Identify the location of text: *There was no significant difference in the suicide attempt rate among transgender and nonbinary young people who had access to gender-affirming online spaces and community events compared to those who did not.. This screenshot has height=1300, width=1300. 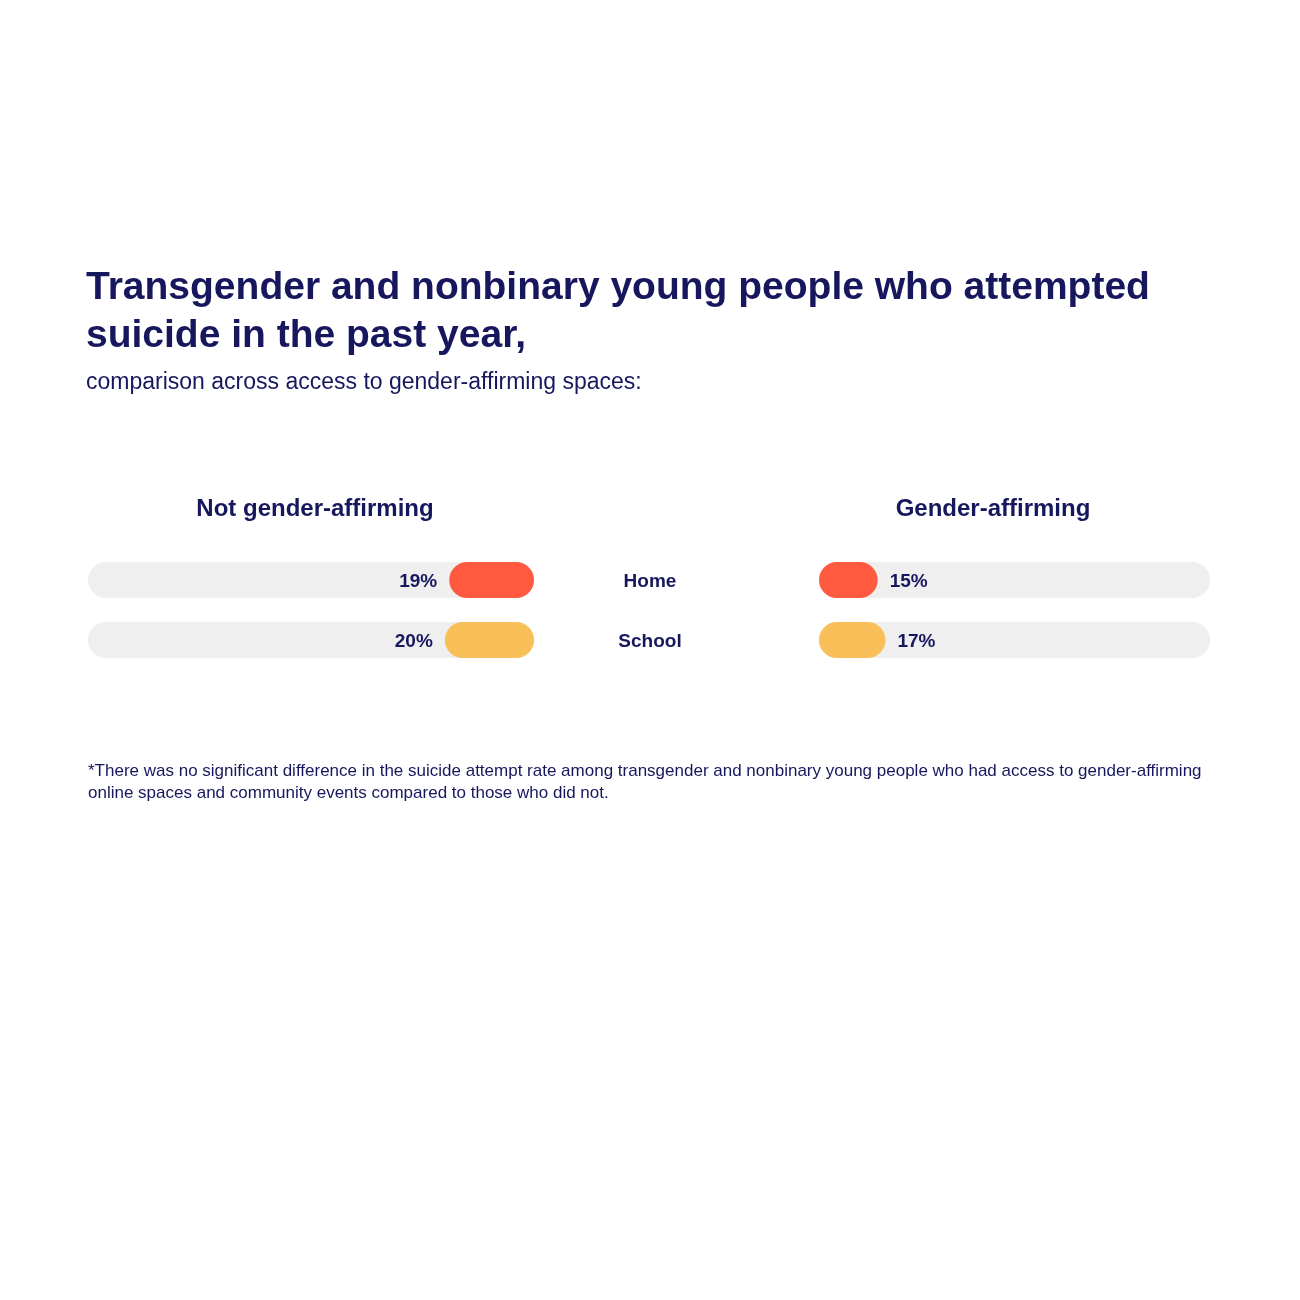
(645, 782).